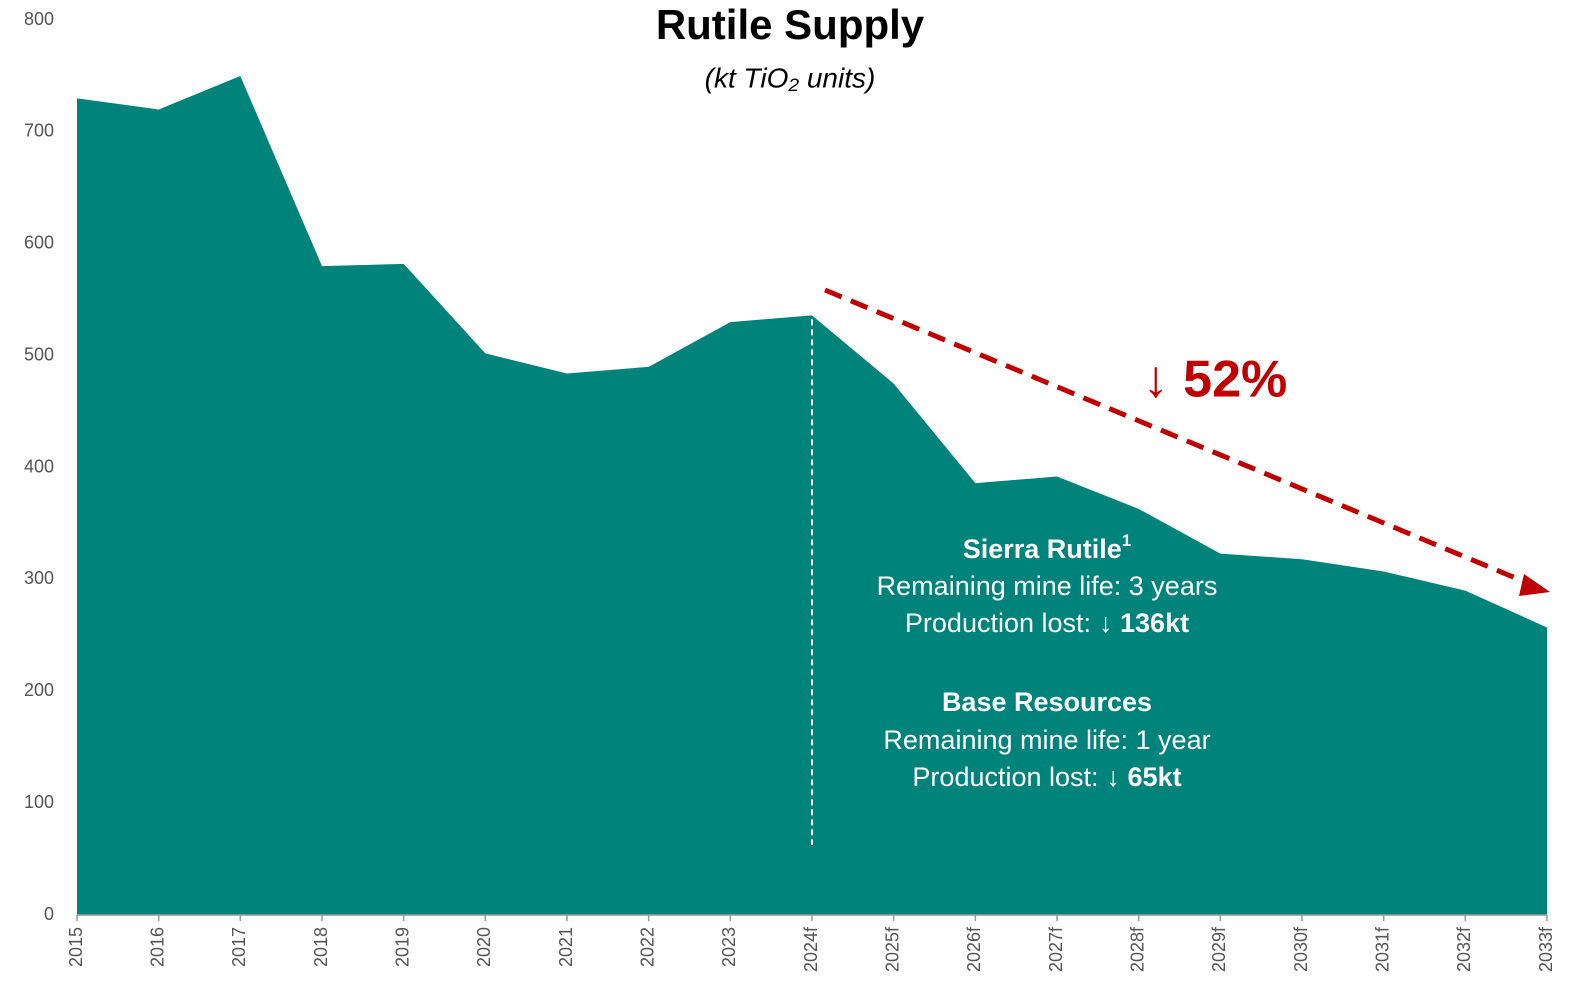  I want to click on y-tick-label: 600, so click(39, 243).